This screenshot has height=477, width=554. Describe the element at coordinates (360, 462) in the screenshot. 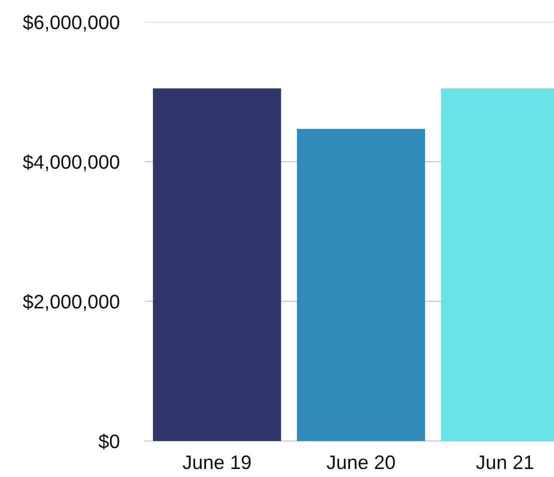

I see `x-tick-label: June 20` at that location.